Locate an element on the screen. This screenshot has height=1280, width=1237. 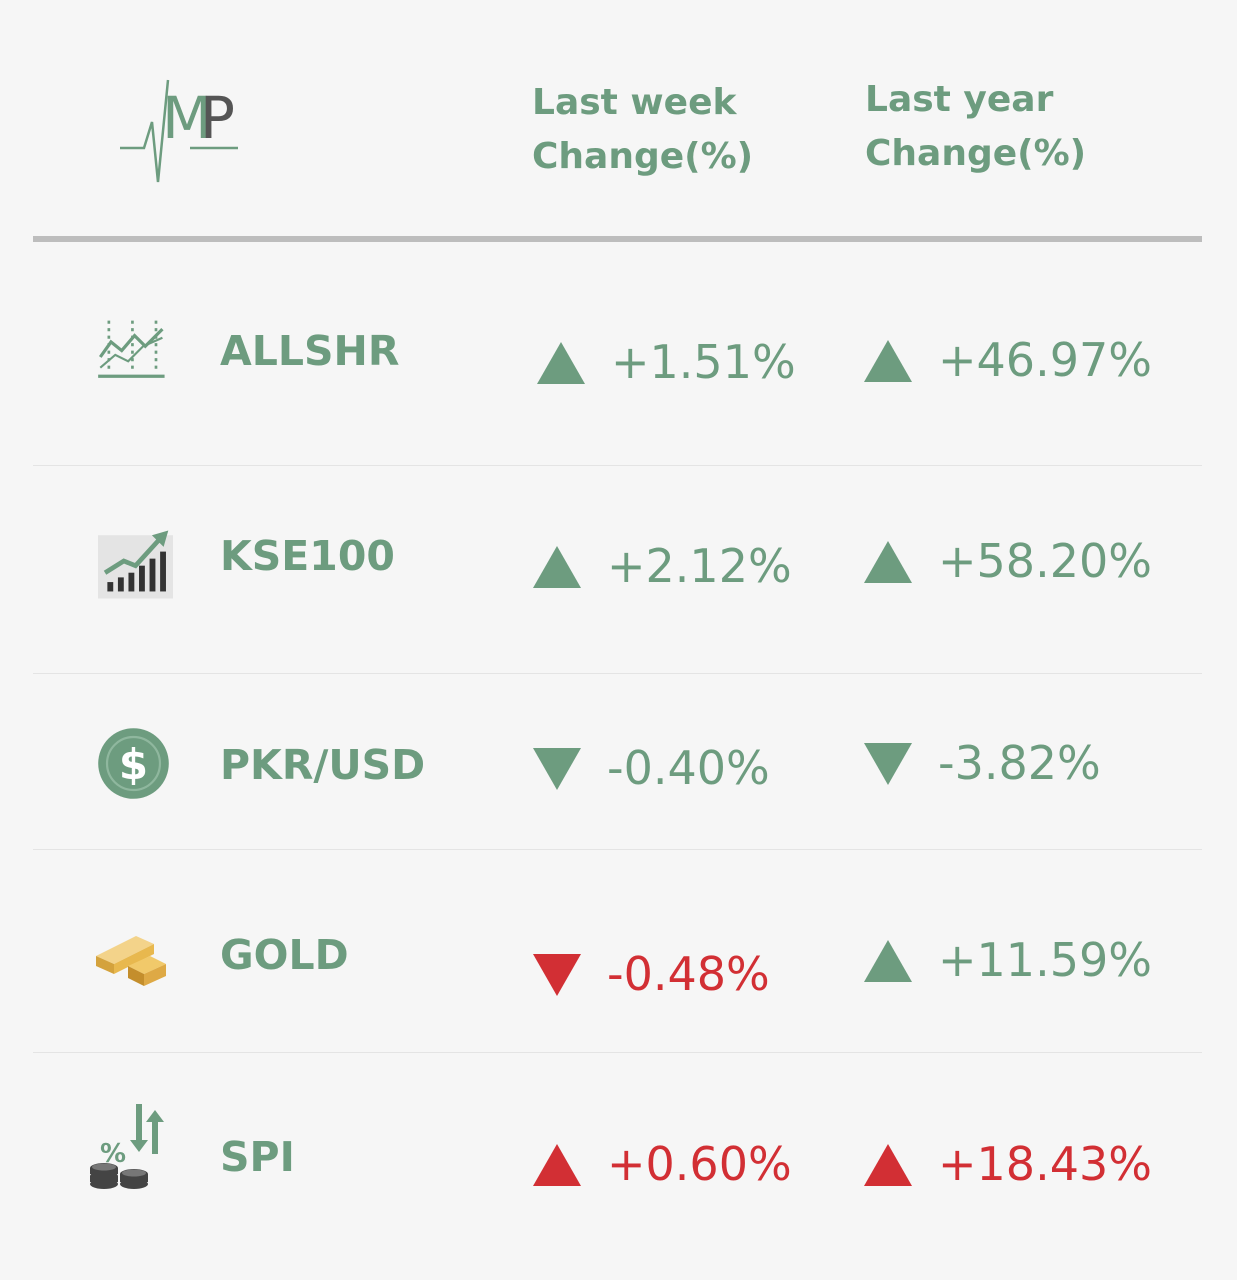
year-change-value: +11.59% is located at coordinates (1045, 960).